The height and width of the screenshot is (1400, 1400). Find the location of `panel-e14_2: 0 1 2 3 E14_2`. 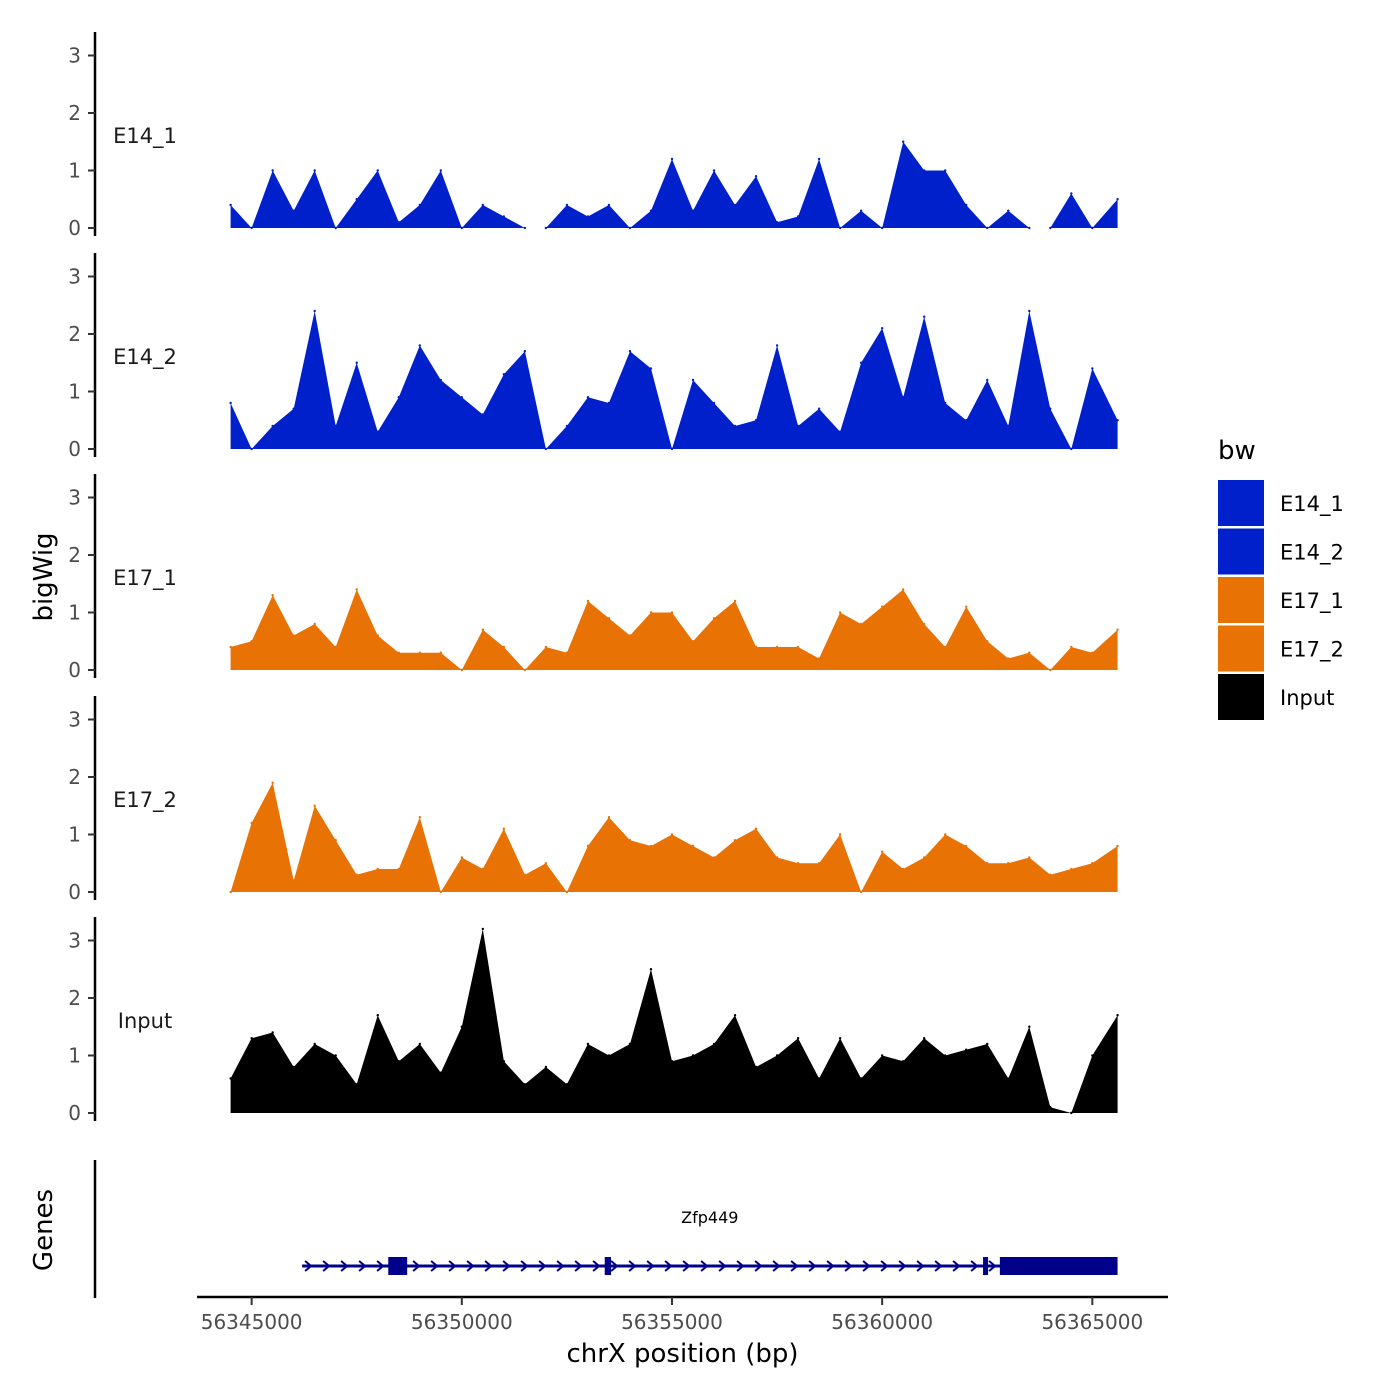

panel-e14_2: 0 1 2 3 E14_2 is located at coordinates (593, 357).